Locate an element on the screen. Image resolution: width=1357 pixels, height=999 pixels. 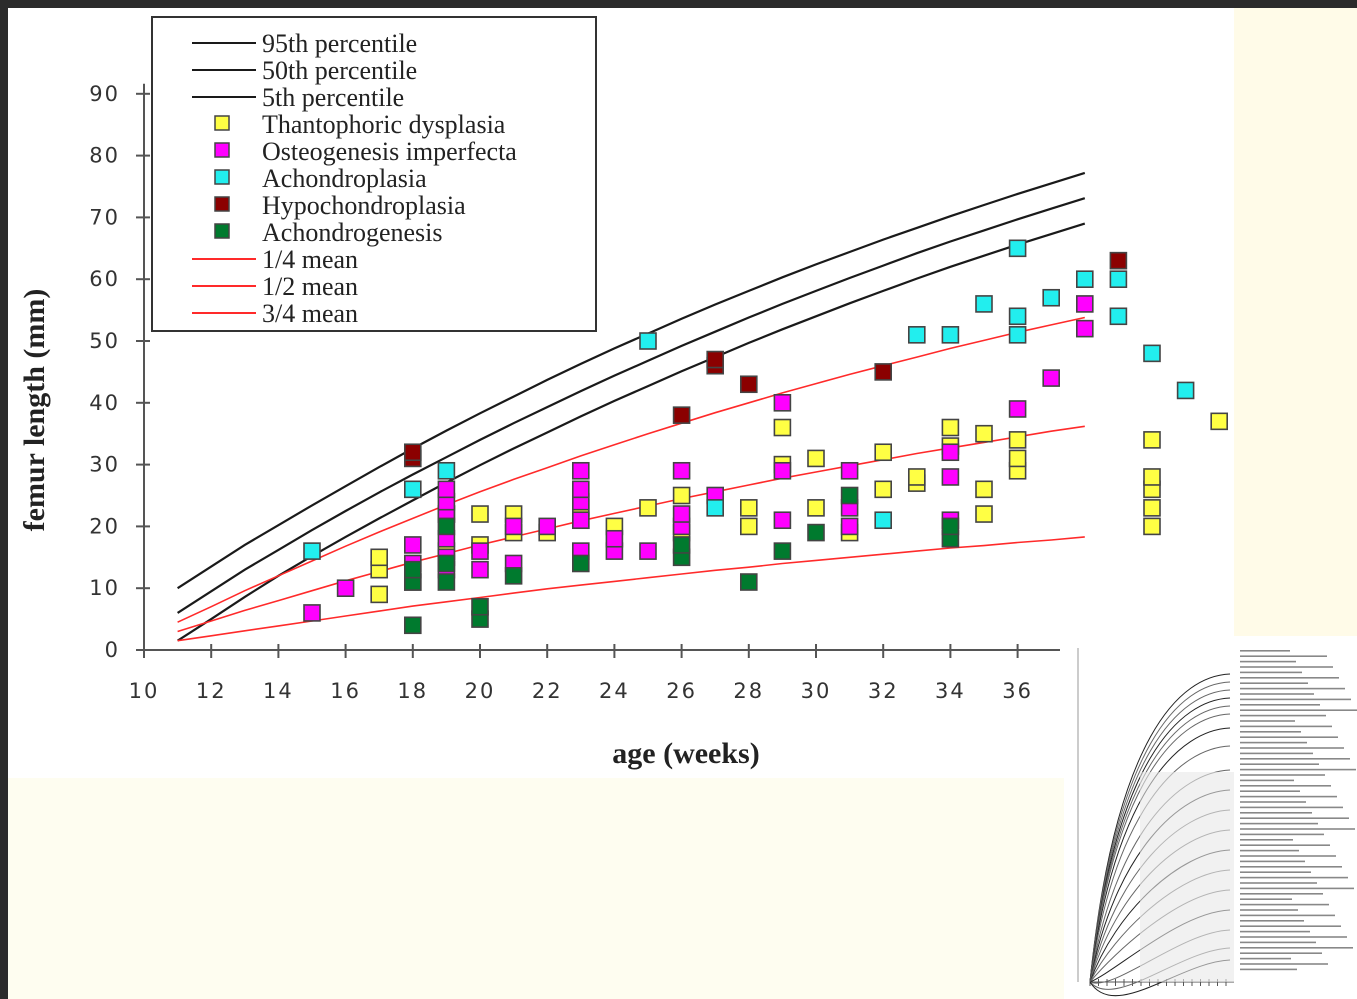
y-tick-label: 50 is located at coordinates (104, 341).